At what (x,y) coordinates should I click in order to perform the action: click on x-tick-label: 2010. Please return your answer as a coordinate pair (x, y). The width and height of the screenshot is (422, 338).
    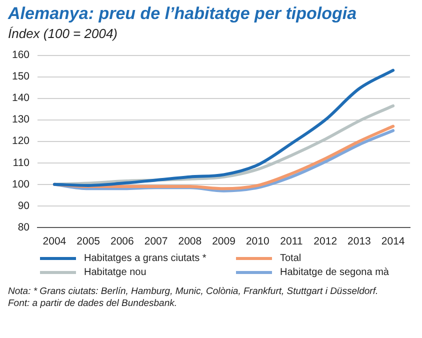
    Looking at the image, I should click on (258, 242).